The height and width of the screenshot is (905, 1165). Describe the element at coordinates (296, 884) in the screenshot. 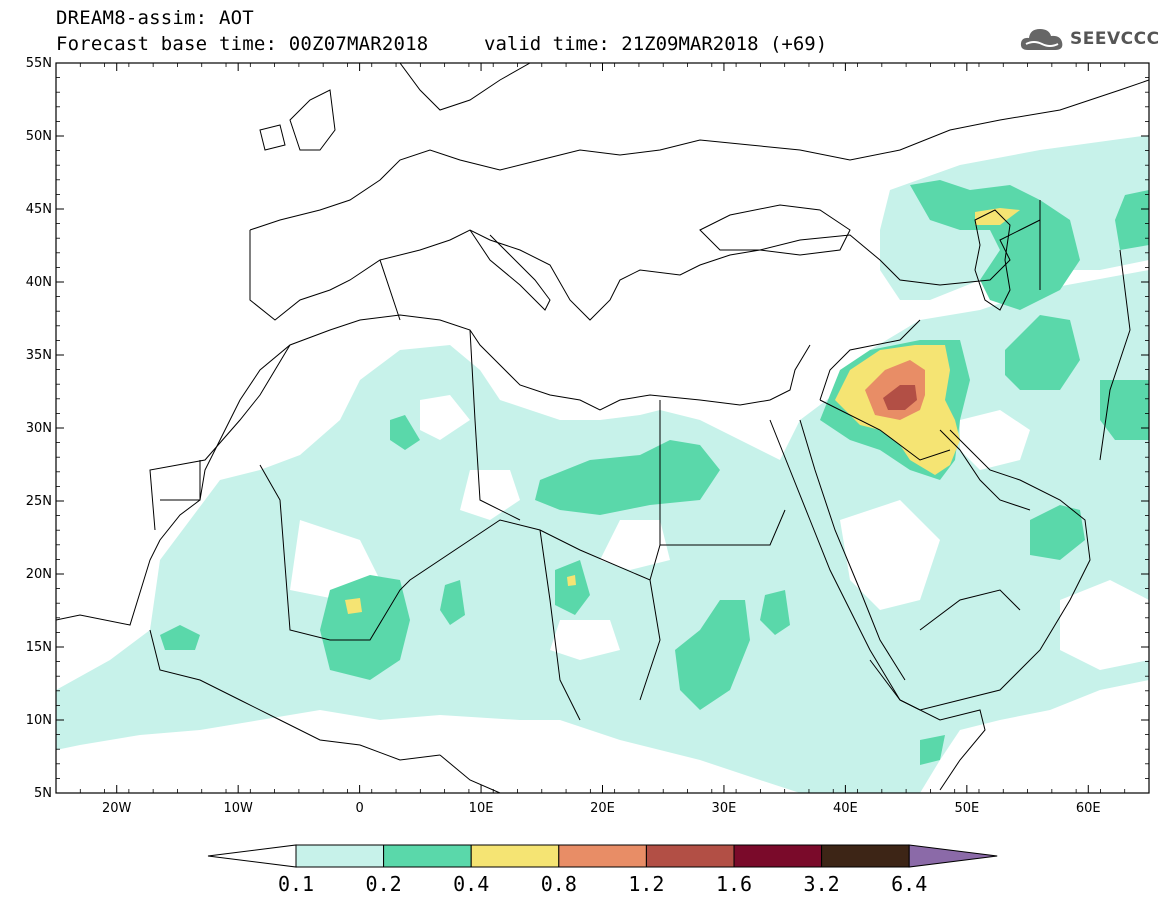

I see `colorbar-label: 0.1` at that location.